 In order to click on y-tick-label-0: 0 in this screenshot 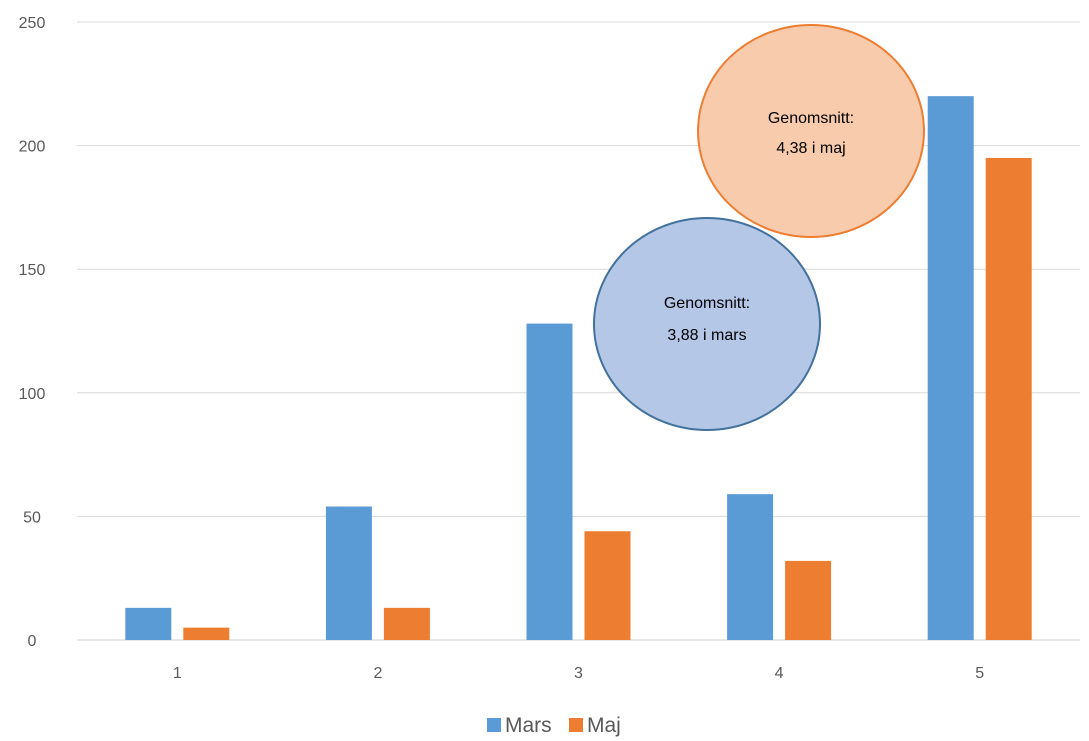, I will do `click(32, 641)`.